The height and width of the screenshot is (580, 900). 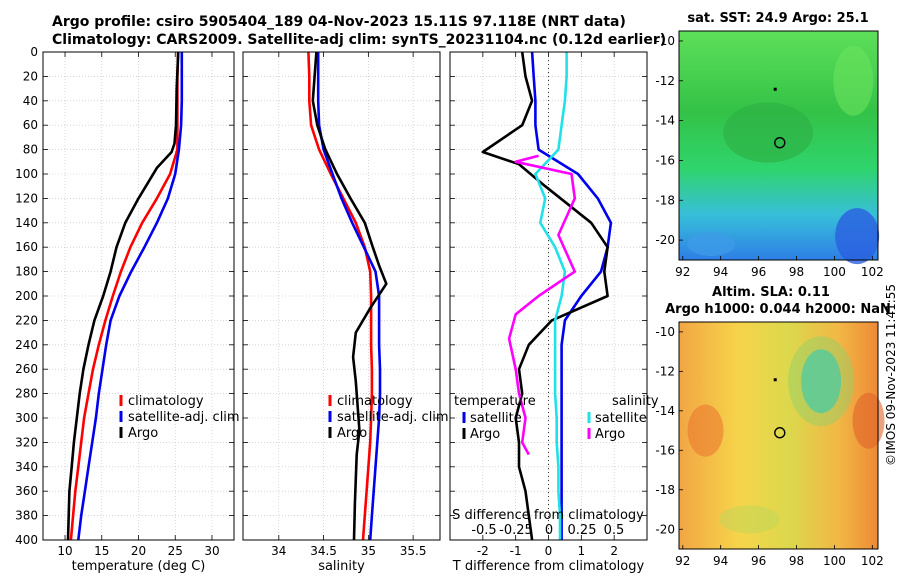 I want to click on series-line-s-satellite, so click(x=551, y=296).